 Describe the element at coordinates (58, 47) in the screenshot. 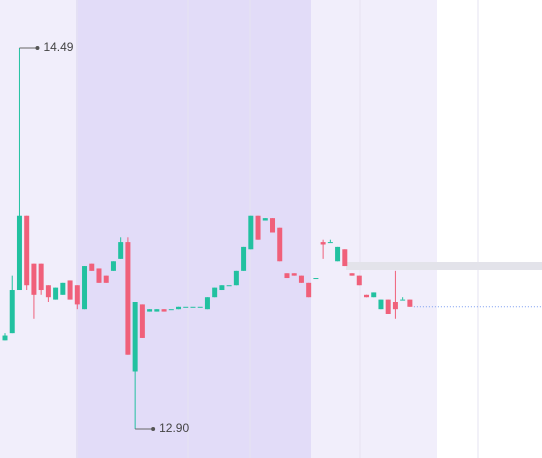

I see `annotation-label: 14.49` at that location.